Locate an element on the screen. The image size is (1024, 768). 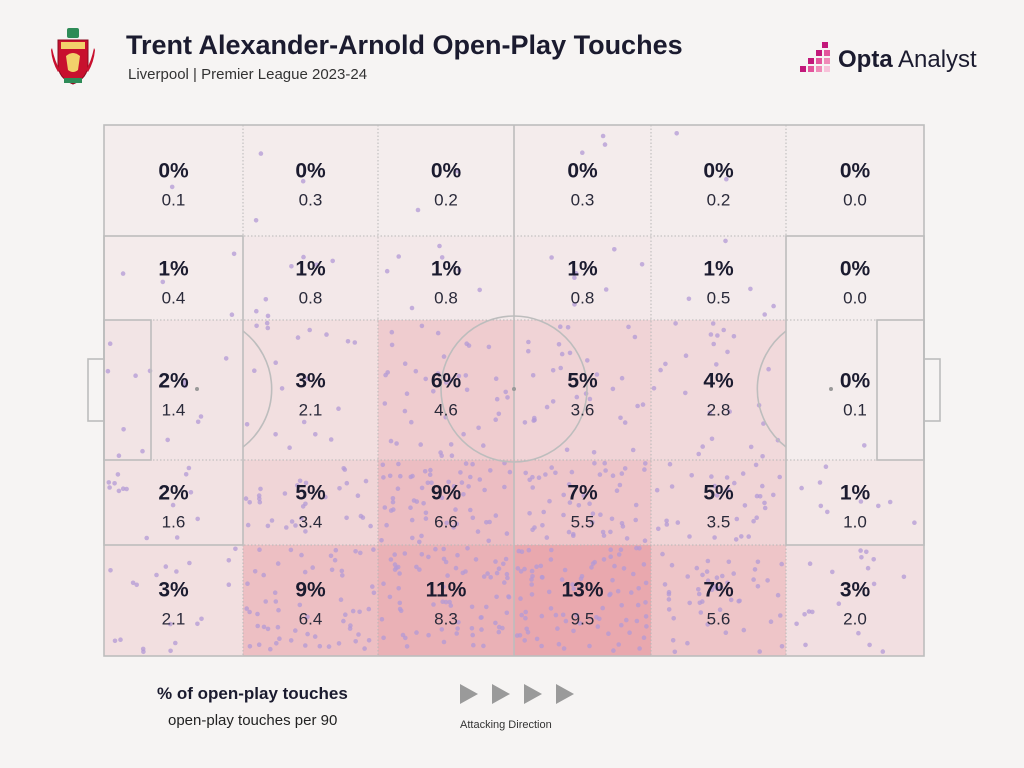
cell-percent-r0-c2: 0% is located at coordinates (446, 171).